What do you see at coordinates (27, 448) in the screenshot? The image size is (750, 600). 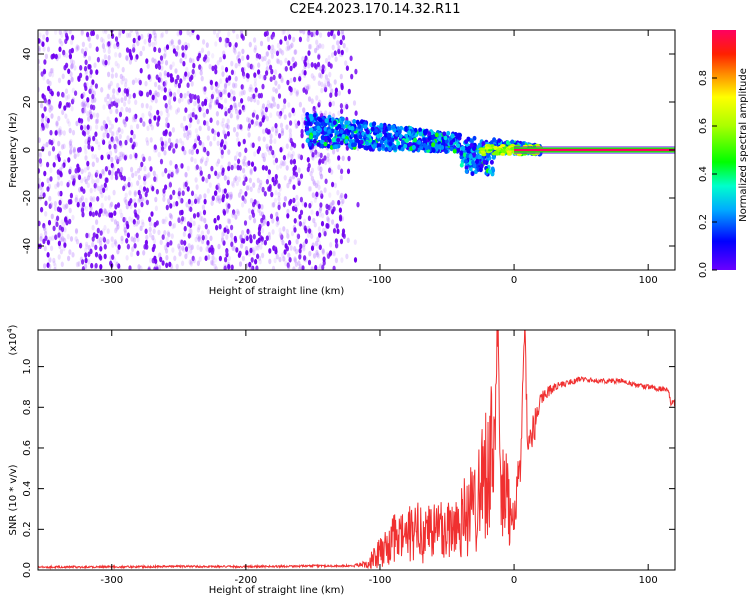 I see `y-tick-label: 0.6` at bounding box center [27, 448].